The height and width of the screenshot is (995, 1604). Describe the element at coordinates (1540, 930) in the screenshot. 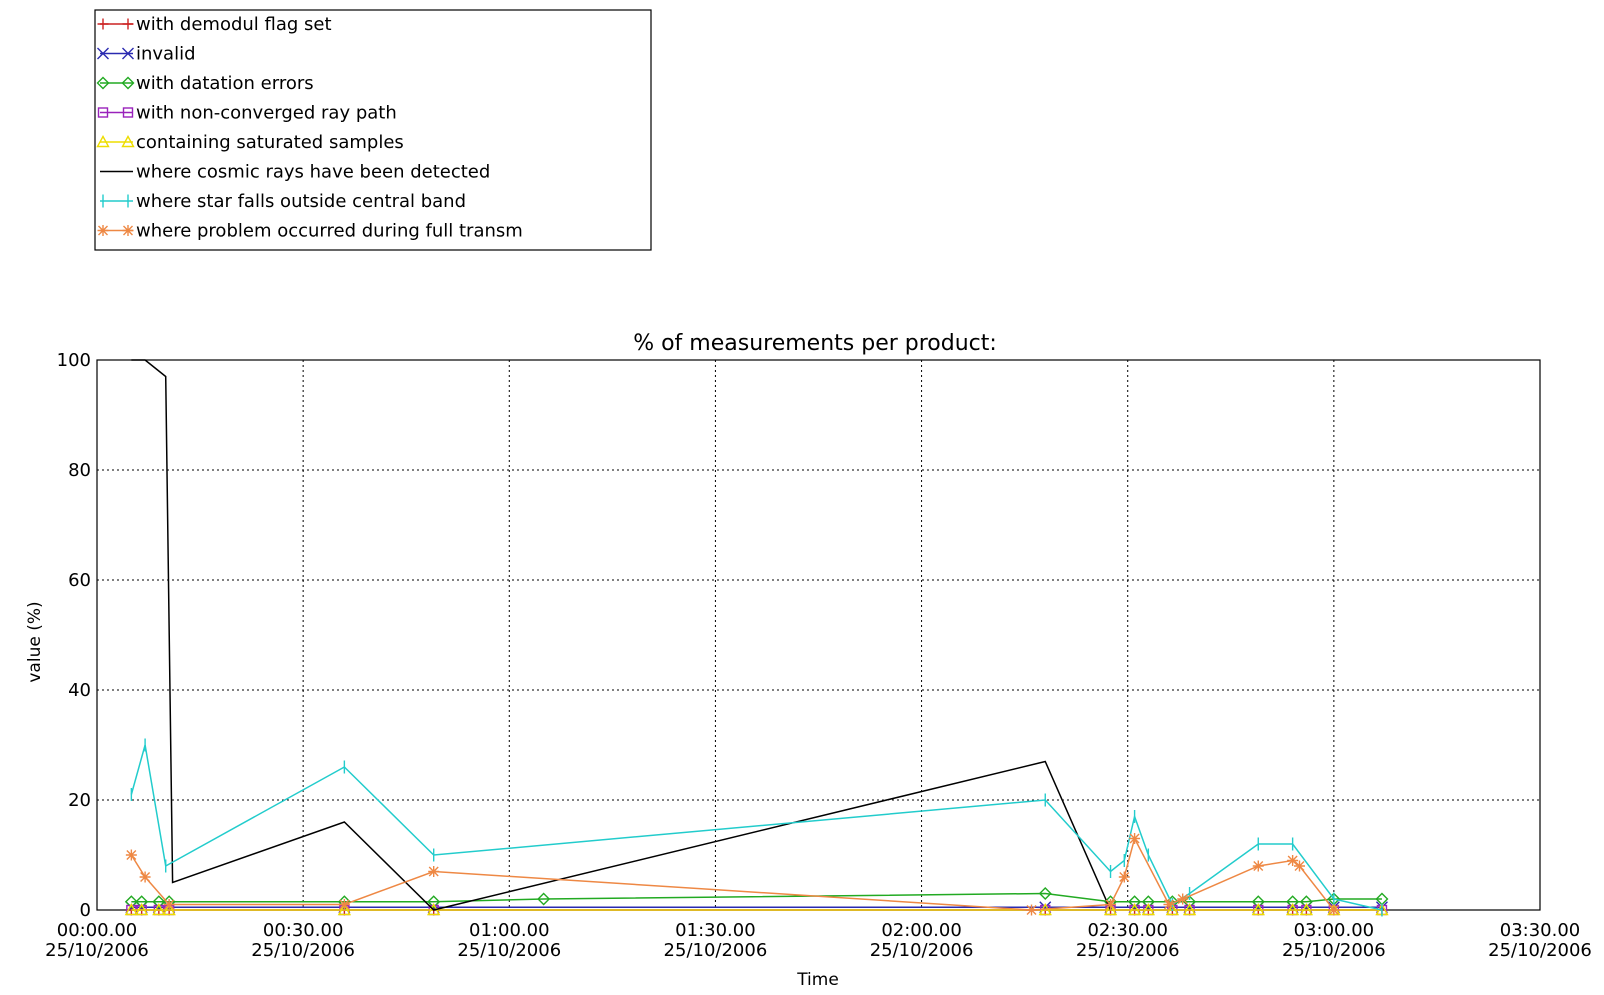

I see `x-tick-time: 03:30.00` at that location.